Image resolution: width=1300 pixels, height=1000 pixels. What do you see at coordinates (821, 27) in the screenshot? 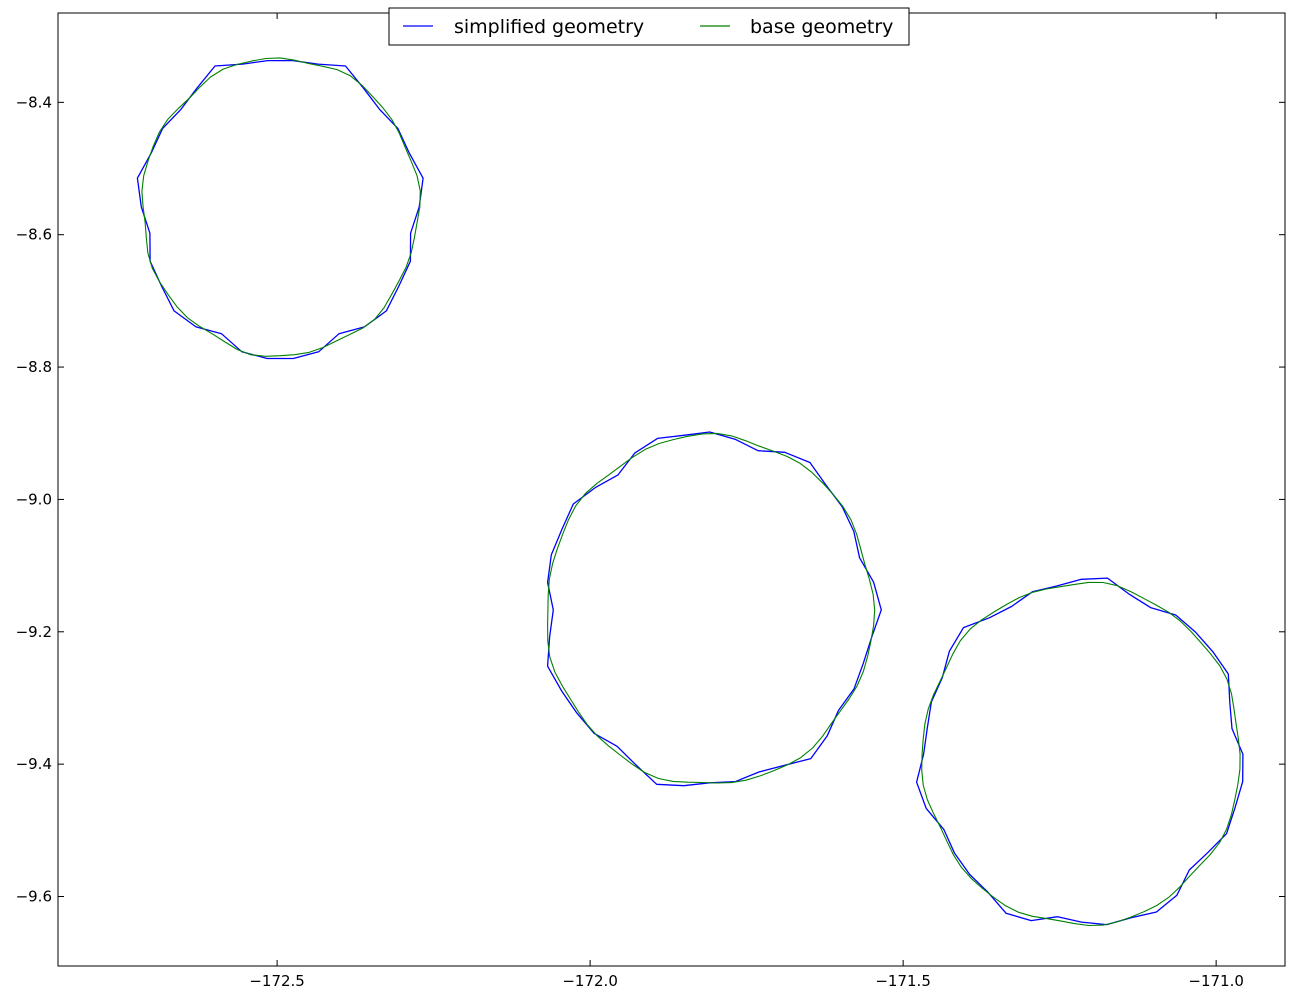
I see `legend-label-base: base geometry` at bounding box center [821, 27].